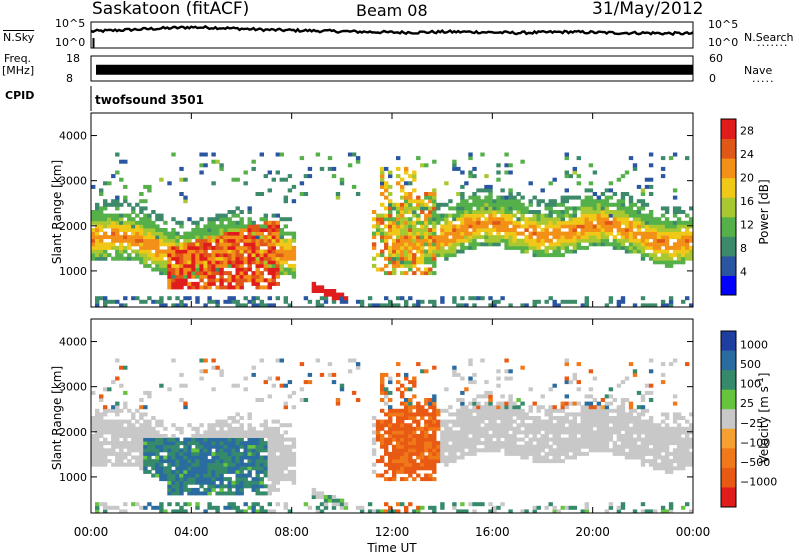 This screenshot has width=800, height=554. Describe the element at coordinates (19, 37) in the screenshot. I see `nsky-label: N.Sky` at that location.